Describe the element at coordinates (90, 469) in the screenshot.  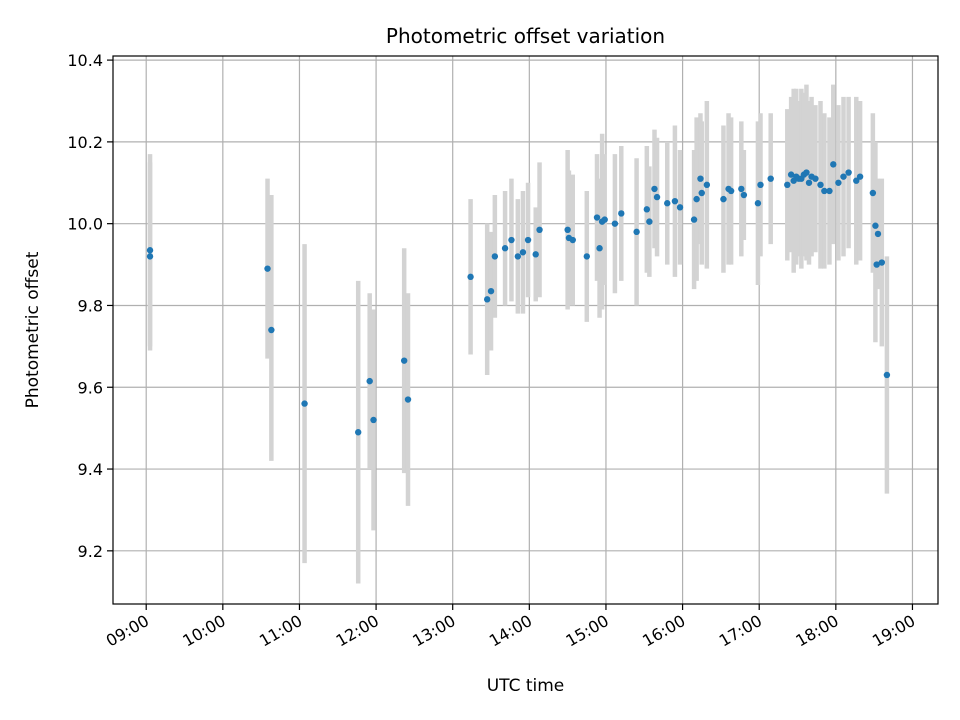
I see `y-tick-label: 9.4` at that location.